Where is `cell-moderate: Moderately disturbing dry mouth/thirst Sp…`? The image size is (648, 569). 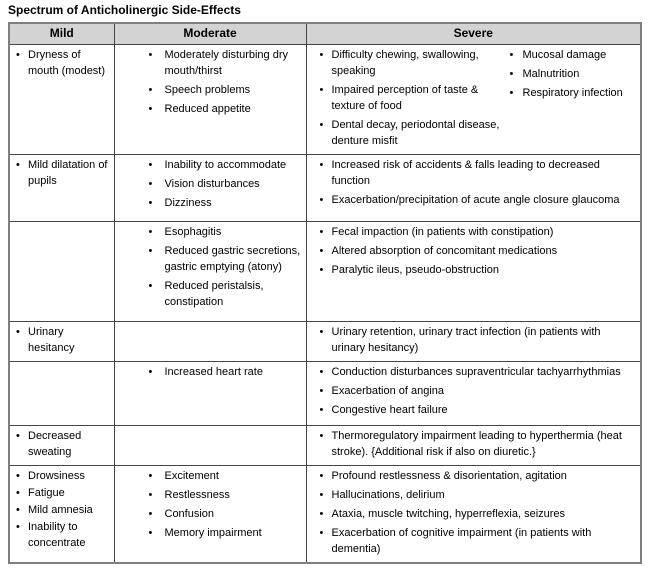
cell-moderate: Moderately disturbing dry mouth/thirst Sp… is located at coordinates (210, 99).